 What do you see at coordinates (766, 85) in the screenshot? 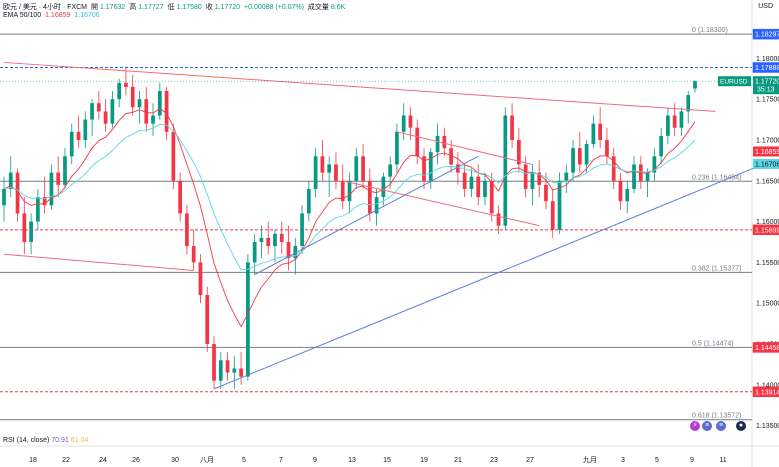
I see `price-tag-box` at bounding box center [766, 85].